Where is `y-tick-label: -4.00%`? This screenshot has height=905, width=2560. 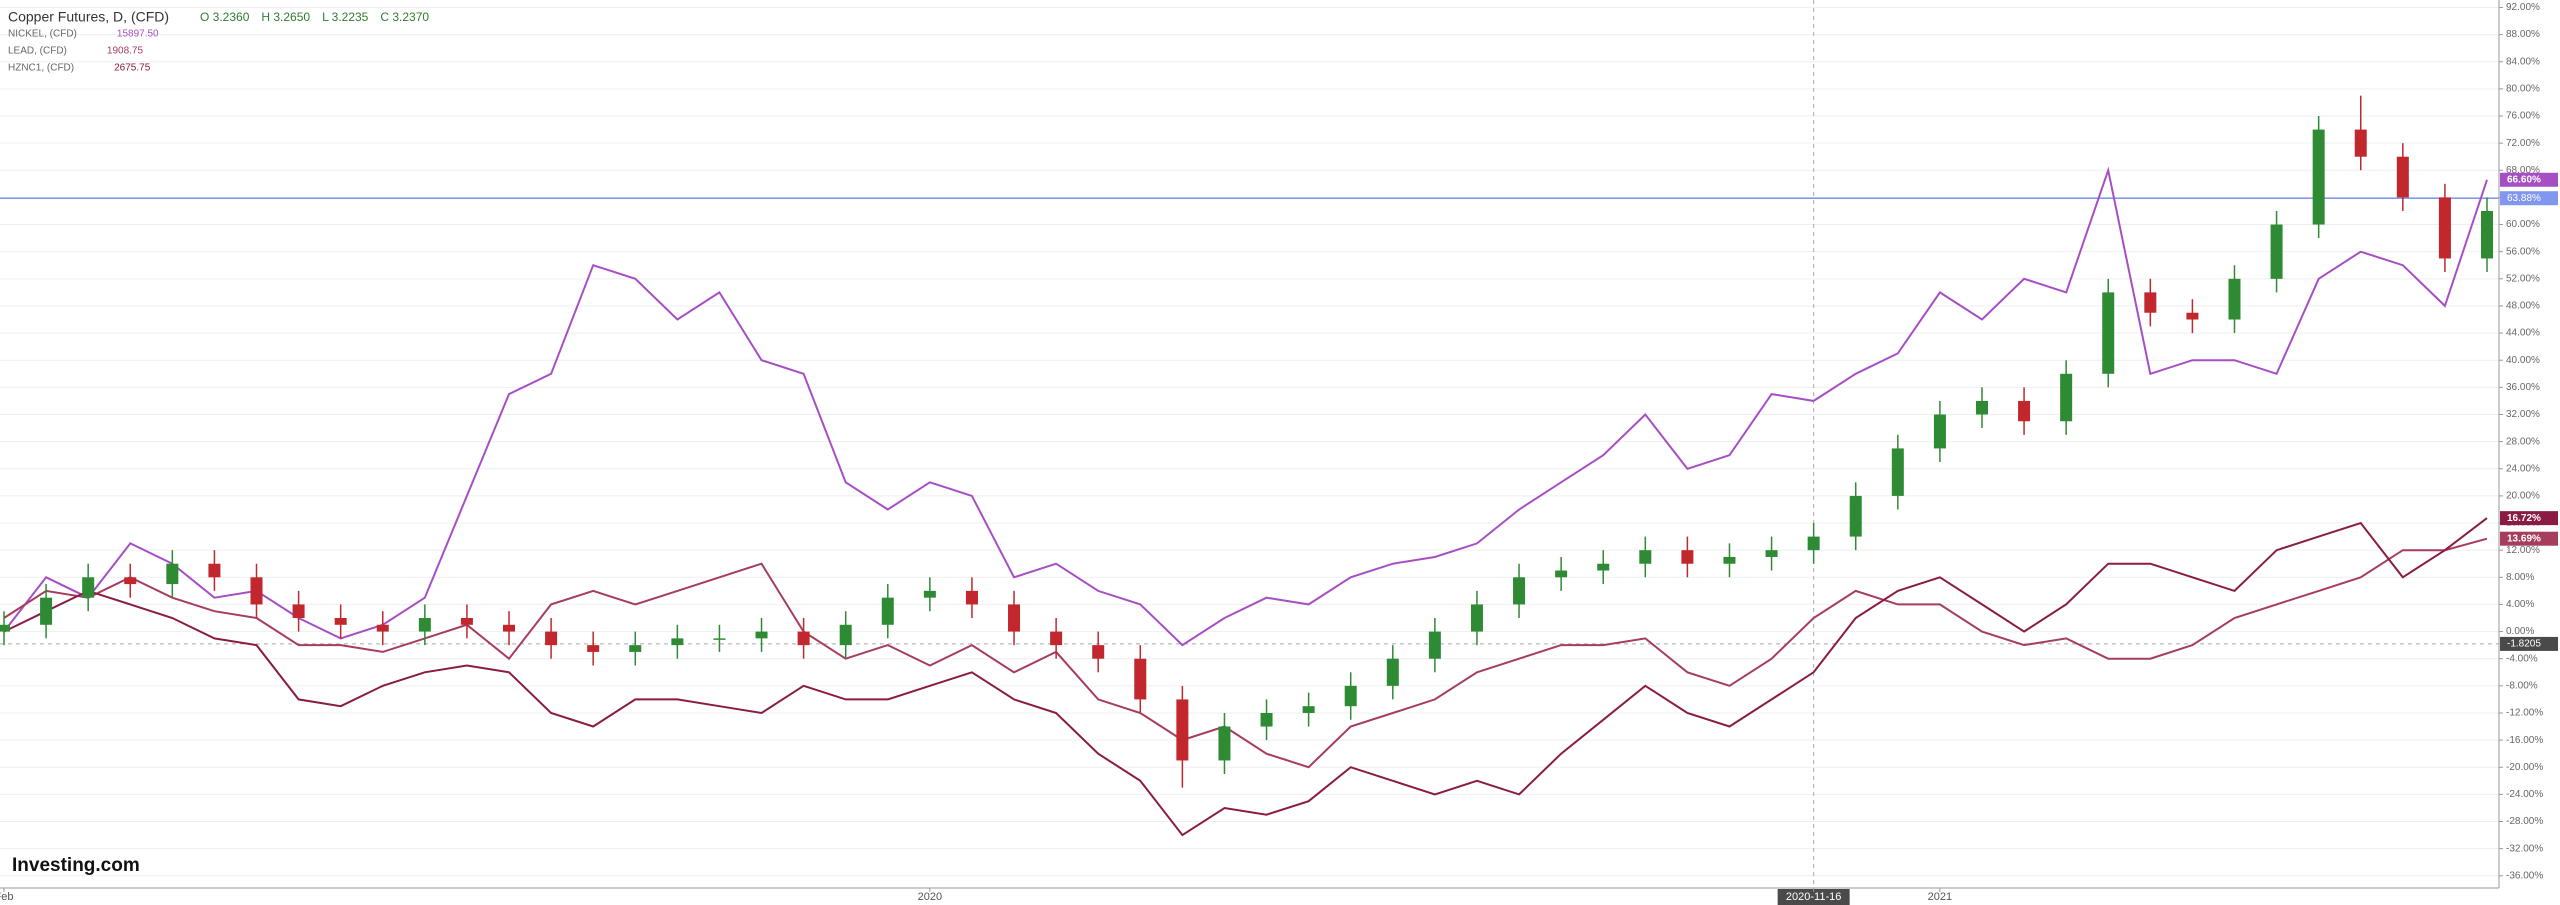
y-tick-label: -4.00% is located at coordinates (2522, 658).